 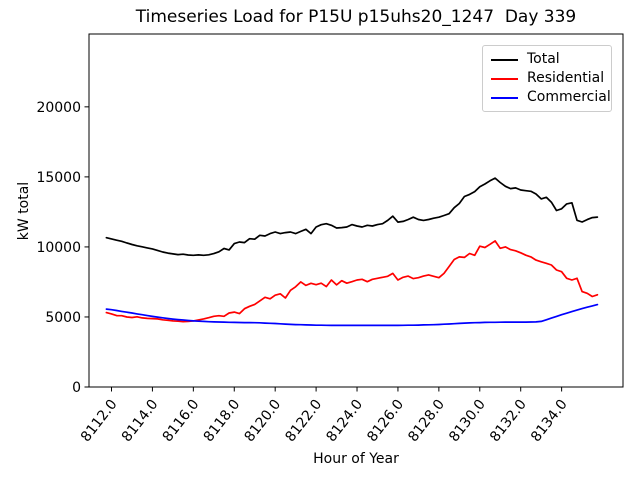 I want to click on y-axis-ticks: 0 5000 10000 15000 20000, so click(x=62, y=248).